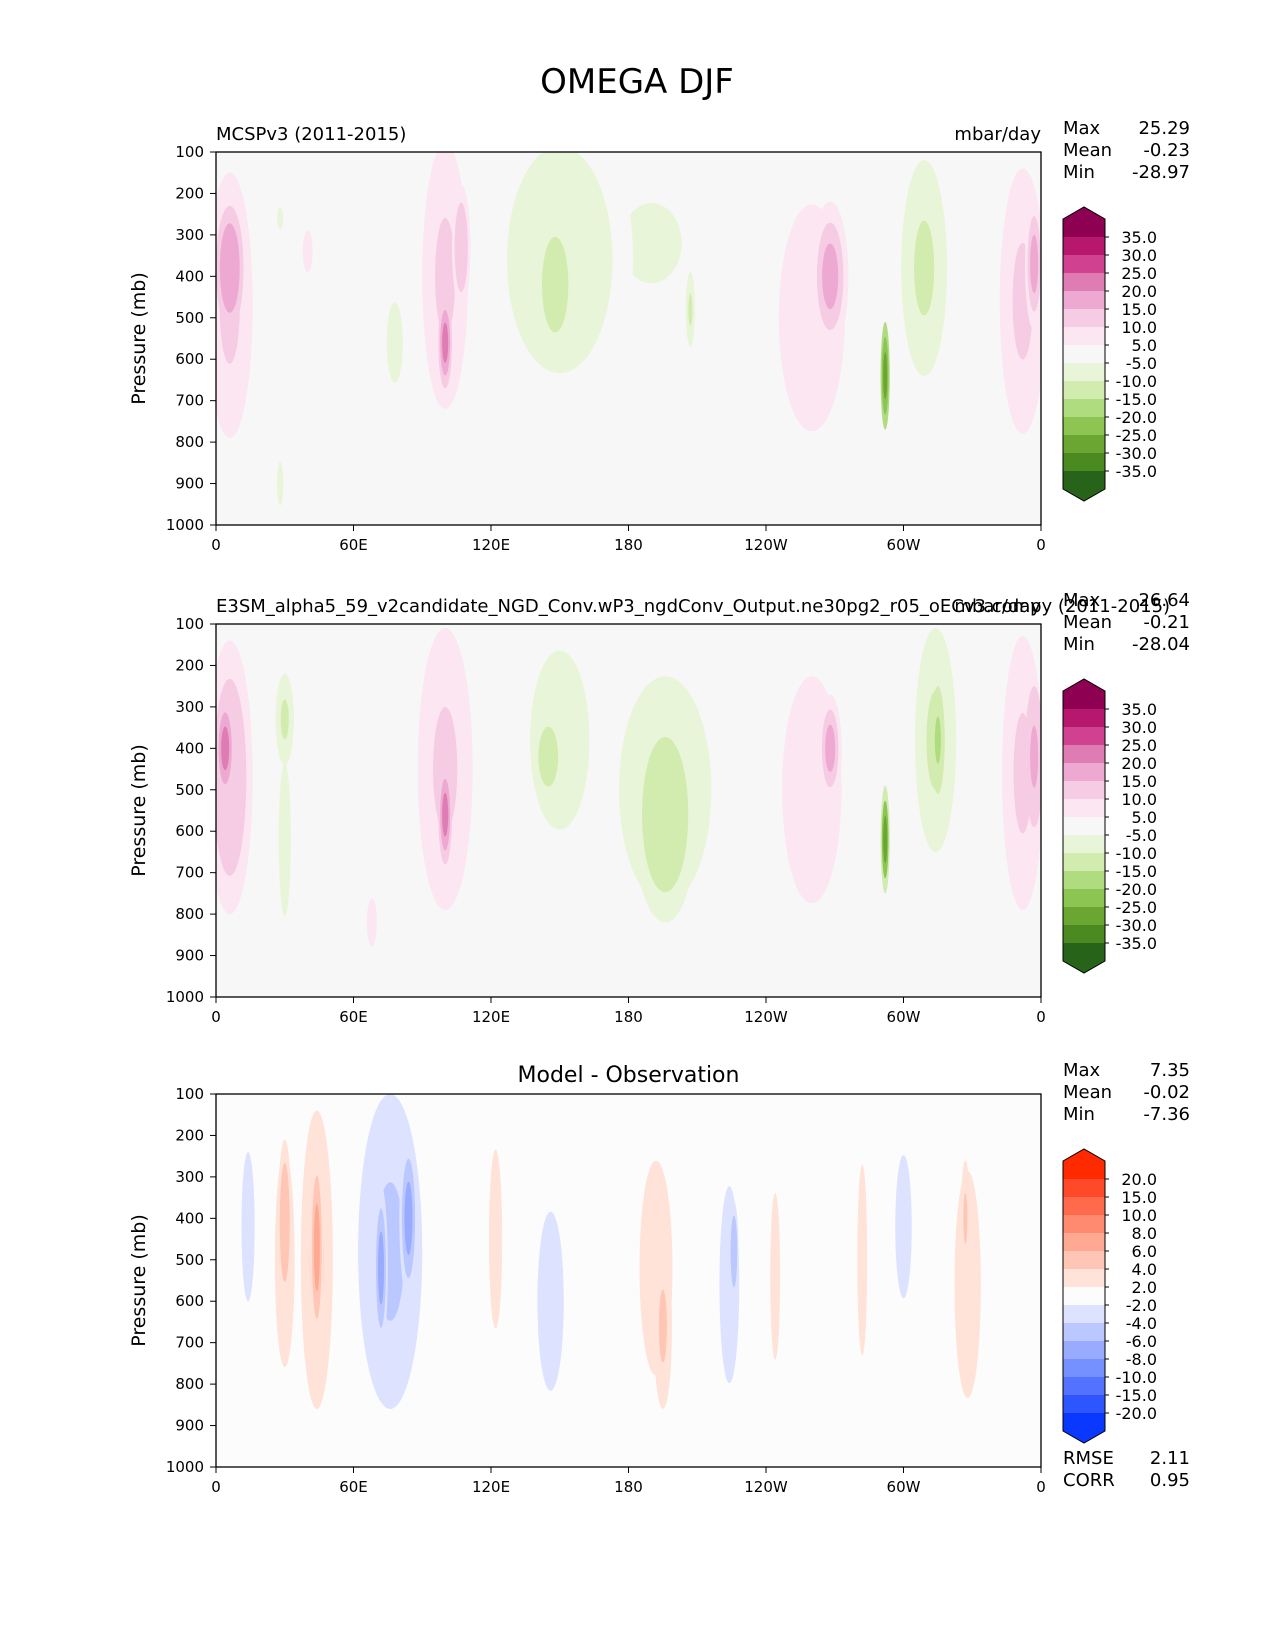  I want to click on y-axis-label: Pressure (mb), so click(139, 338).